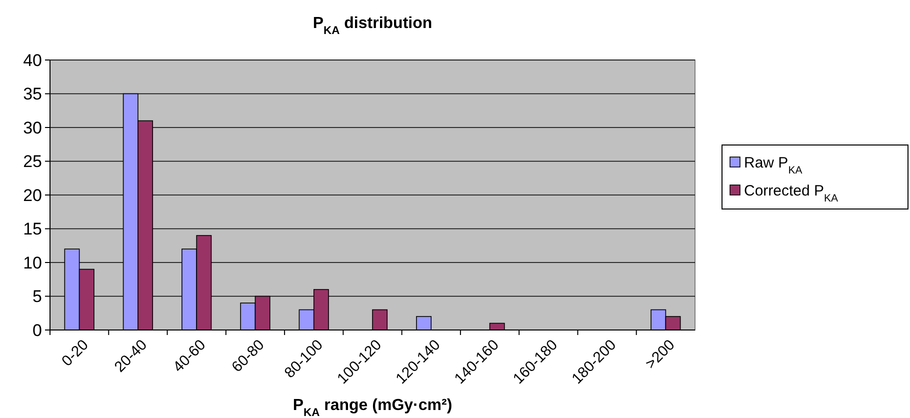 The height and width of the screenshot is (418, 910). What do you see at coordinates (37, 330) in the screenshot?
I see `y-tick-label: 0` at bounding box center [37, 330].